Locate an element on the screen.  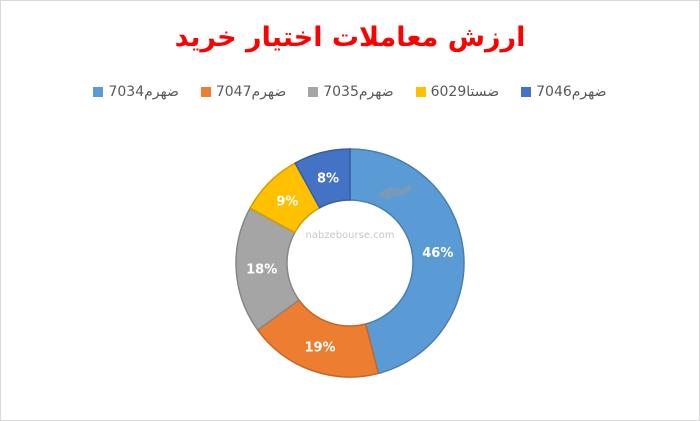
donut-labels: 46% 19% 18% 9% 8% is located at coordinates (349, 263).